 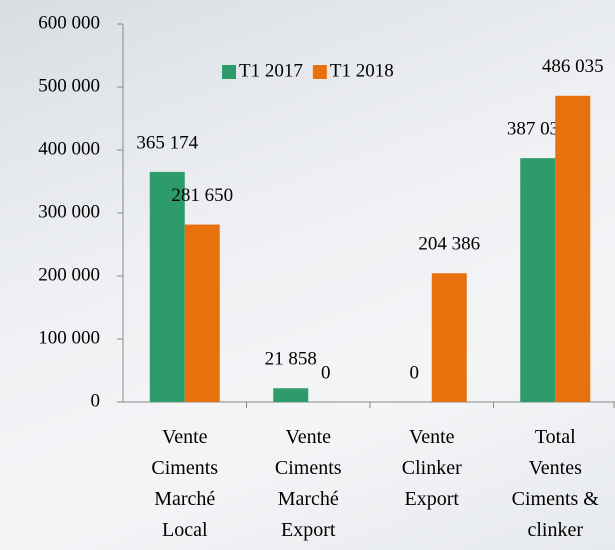 What do you see at coordinates (96, 400) in the screenshot?
I see `y-tick-label: 0` at bounding box center [96, 400].